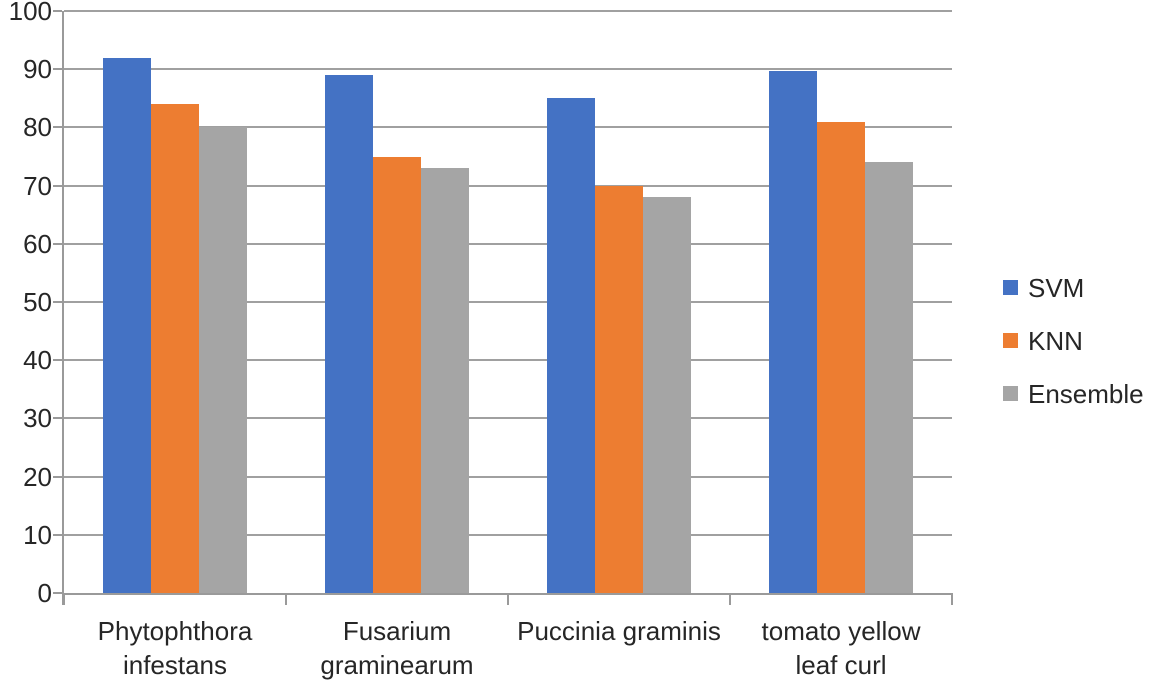  Describe the element at coordinates (37, 418) in the screenshot. I see `y-axis-tick-label: 30` at that location.